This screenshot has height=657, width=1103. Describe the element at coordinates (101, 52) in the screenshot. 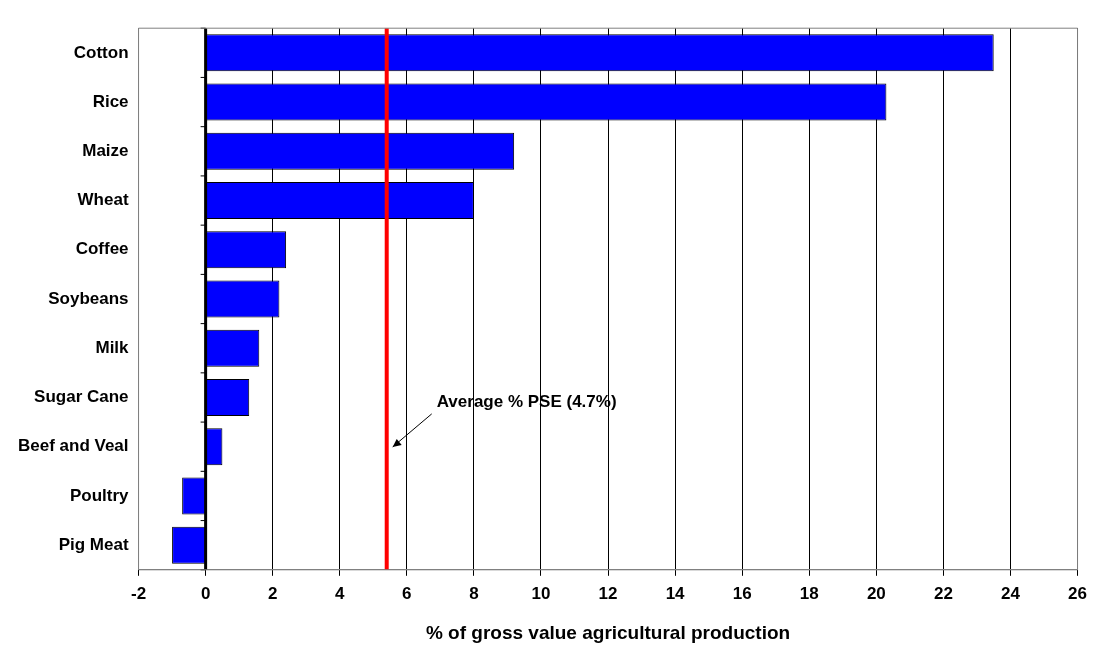

I see `y-tick-label: Cotton` at that location.